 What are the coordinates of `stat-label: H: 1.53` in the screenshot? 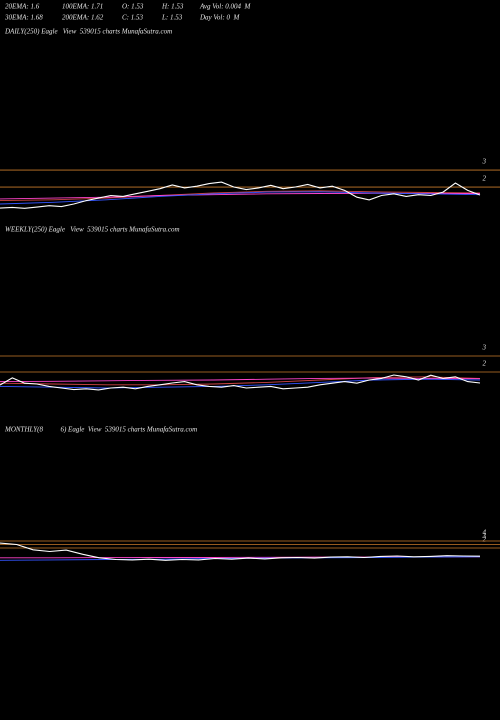 It's located at (172, 7).